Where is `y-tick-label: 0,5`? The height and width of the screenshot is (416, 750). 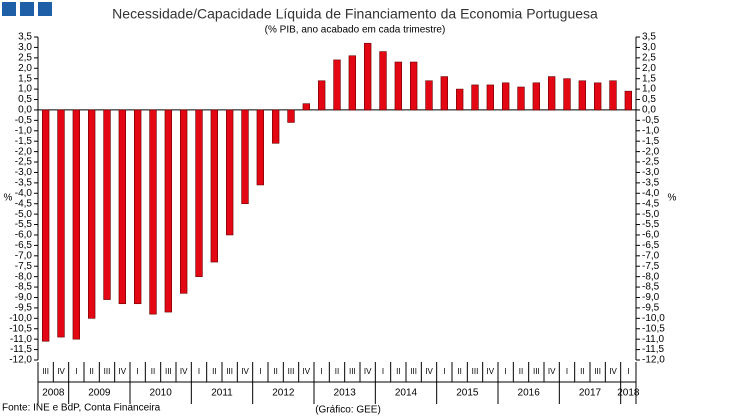
y-tick-label: 0,5 is located at coordinates (25, 99).